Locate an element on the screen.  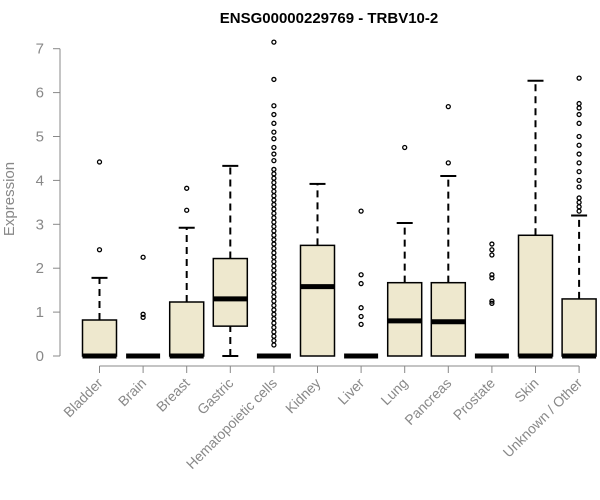
box-skin is located at coordinates (535, 219).